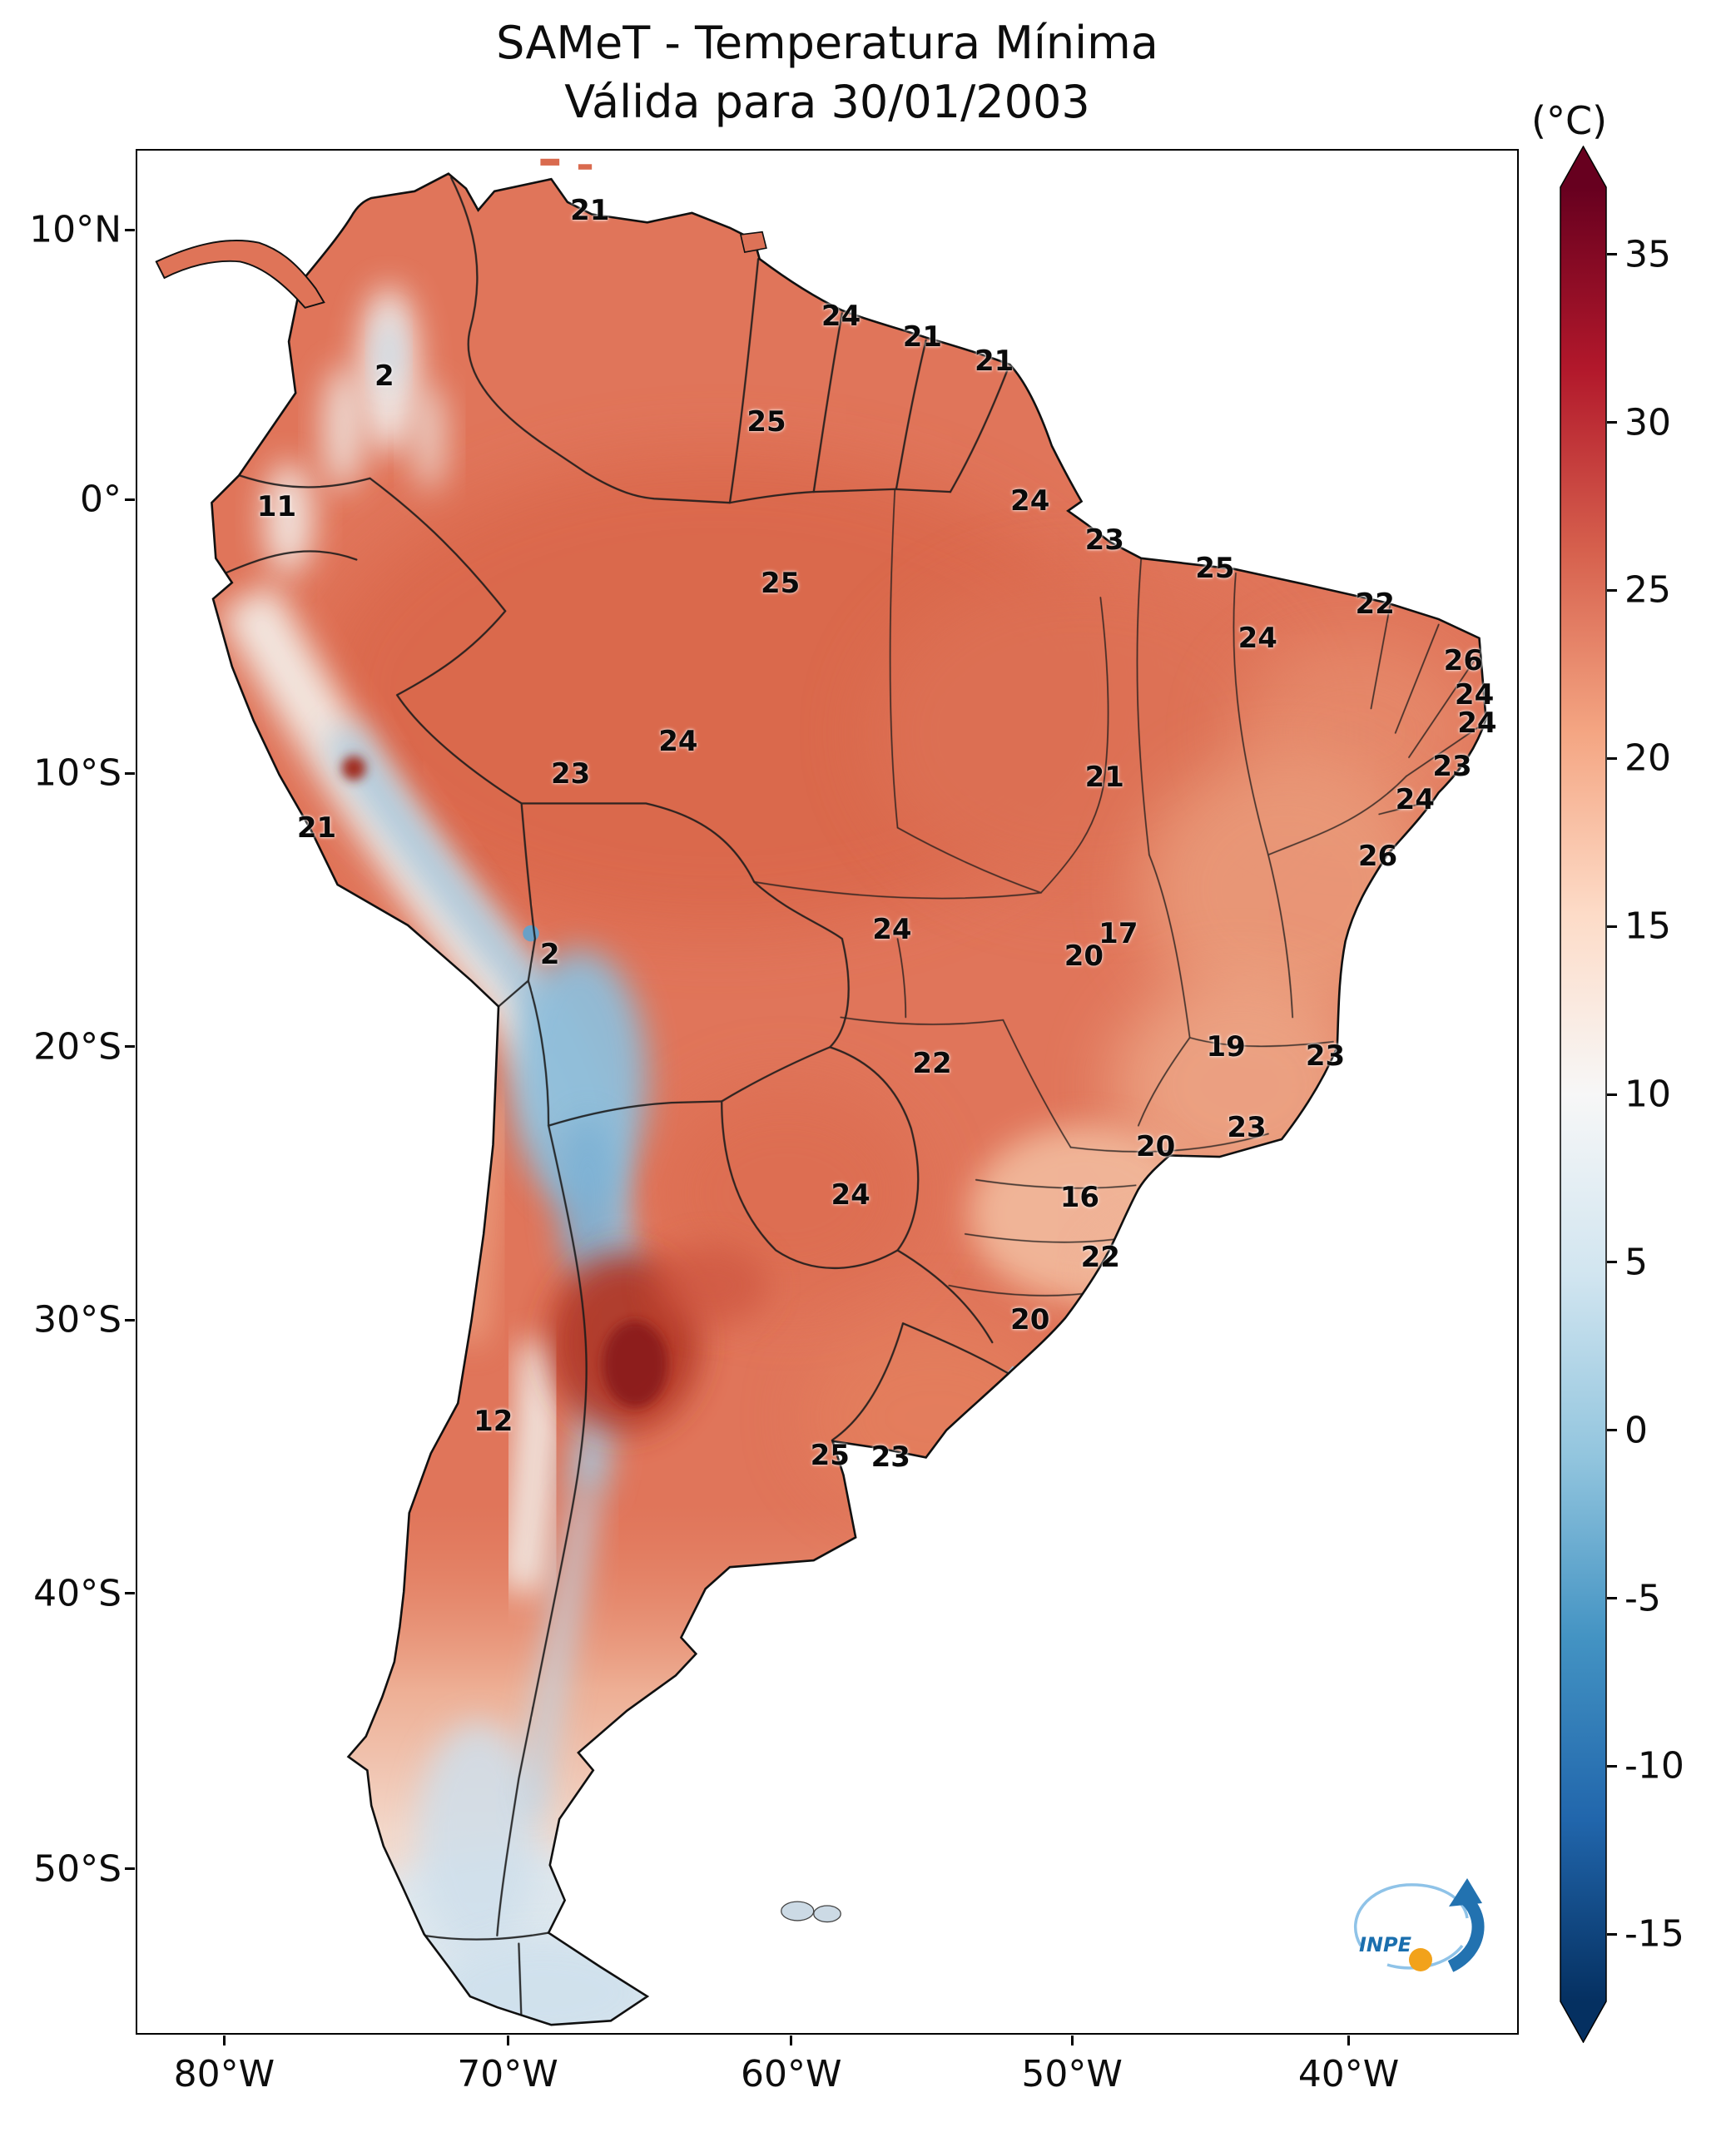  I want to click on temperature-label: 17, so click(1119, 933).